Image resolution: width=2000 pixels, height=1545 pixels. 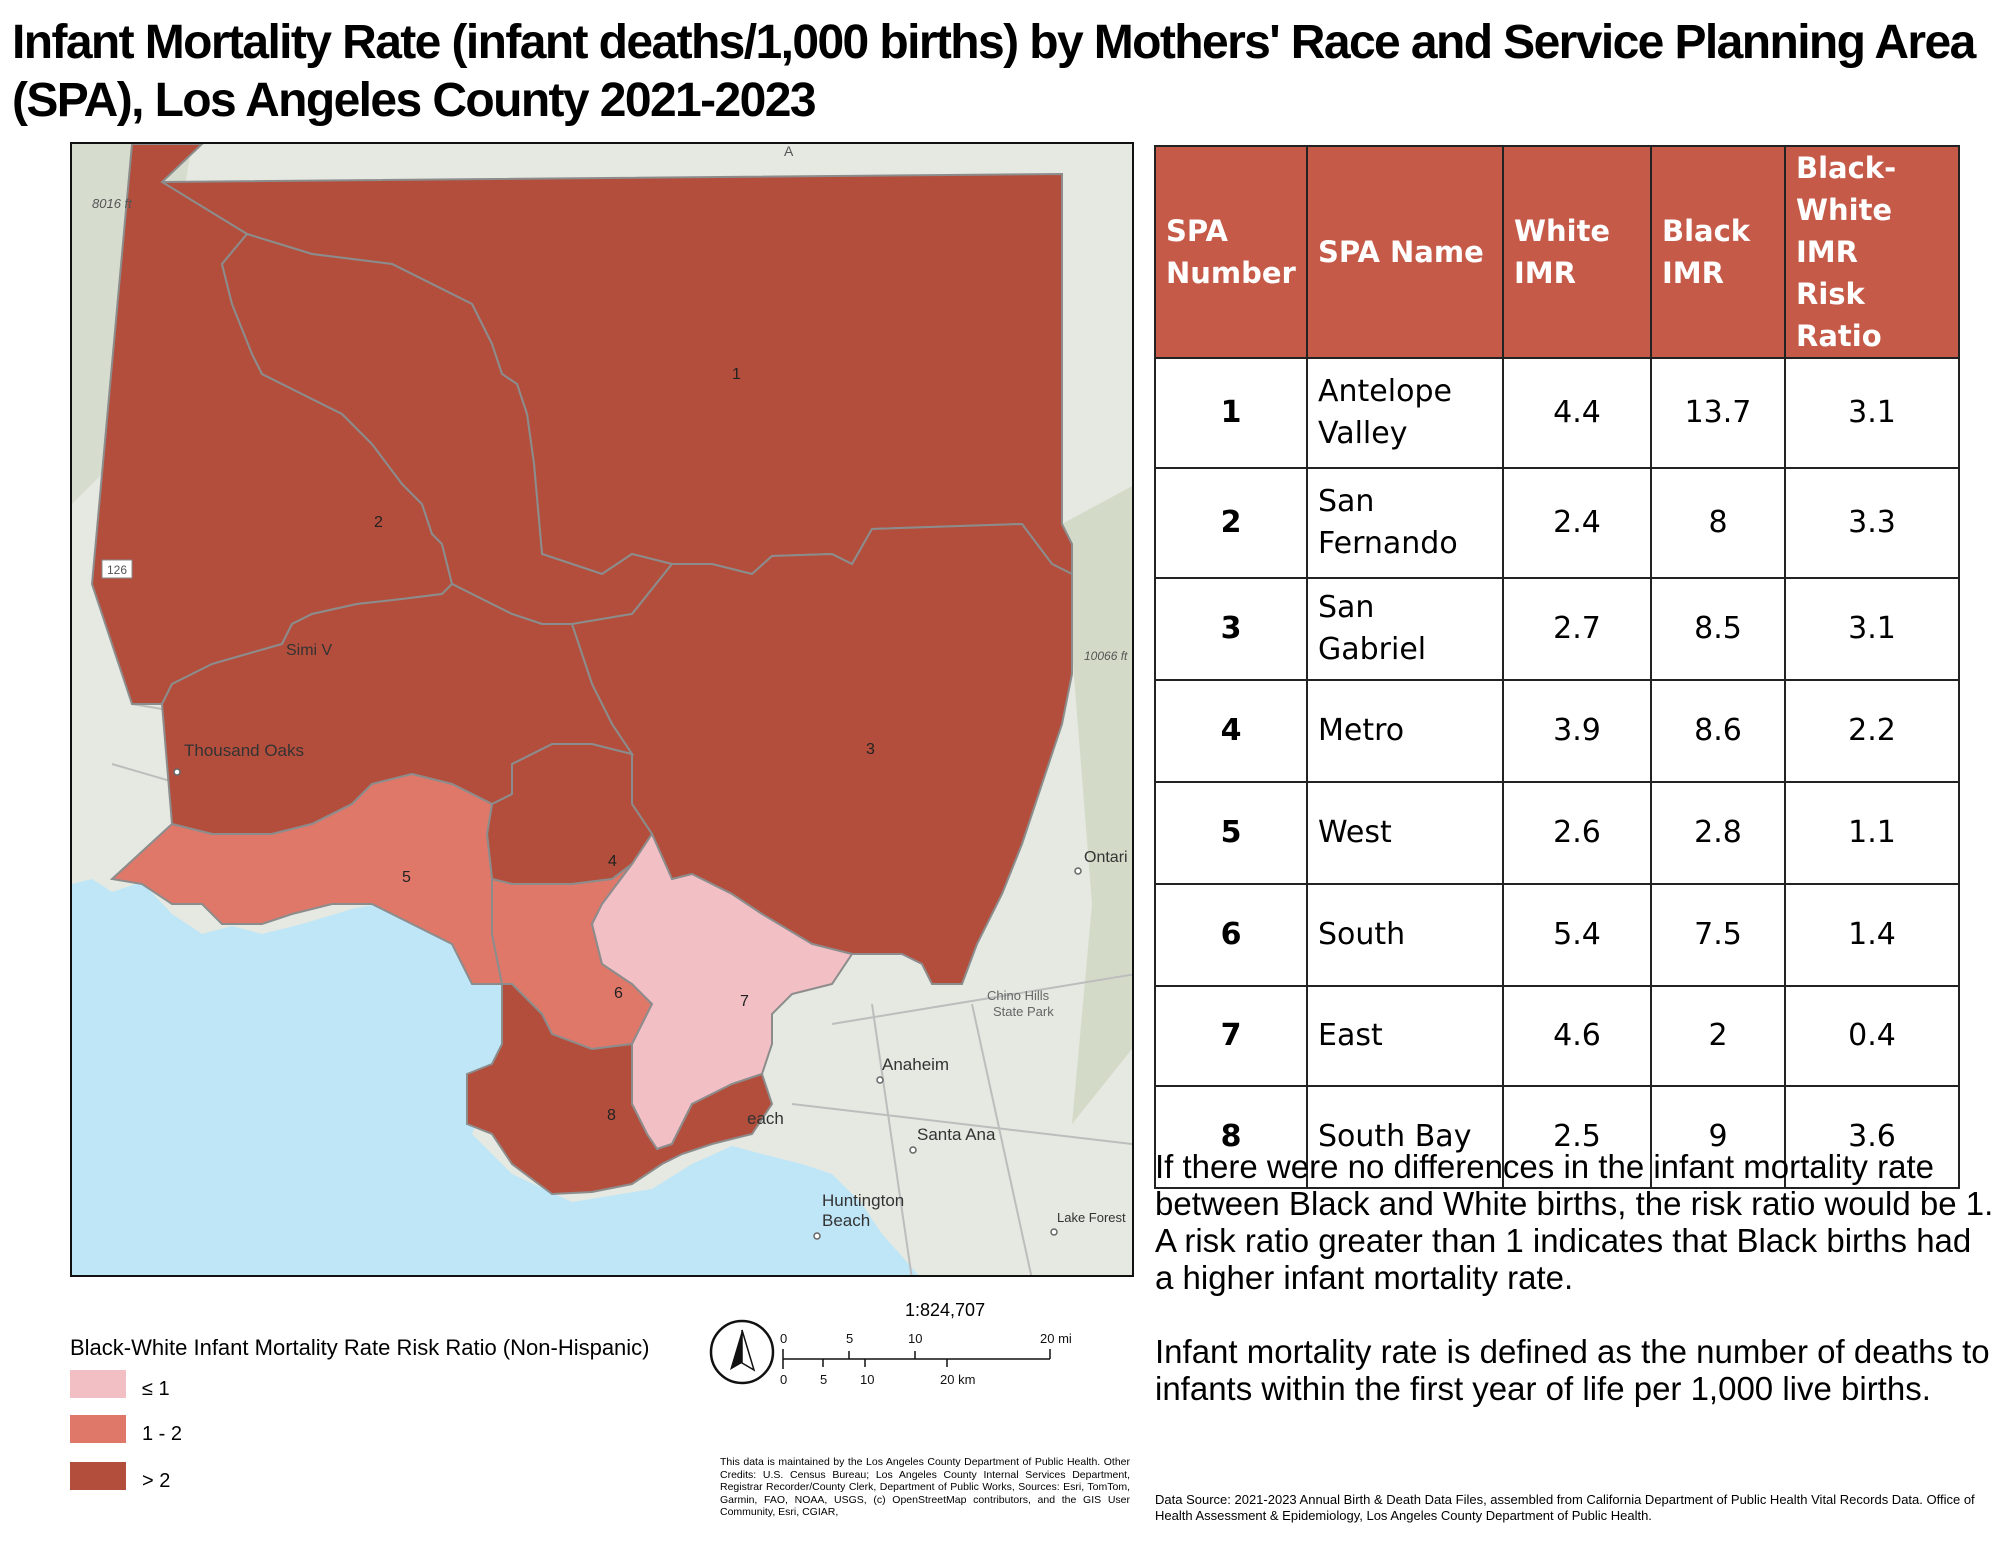 I want to click on legend-label-le1: ≤ 1, so click(x=156, y=1389).